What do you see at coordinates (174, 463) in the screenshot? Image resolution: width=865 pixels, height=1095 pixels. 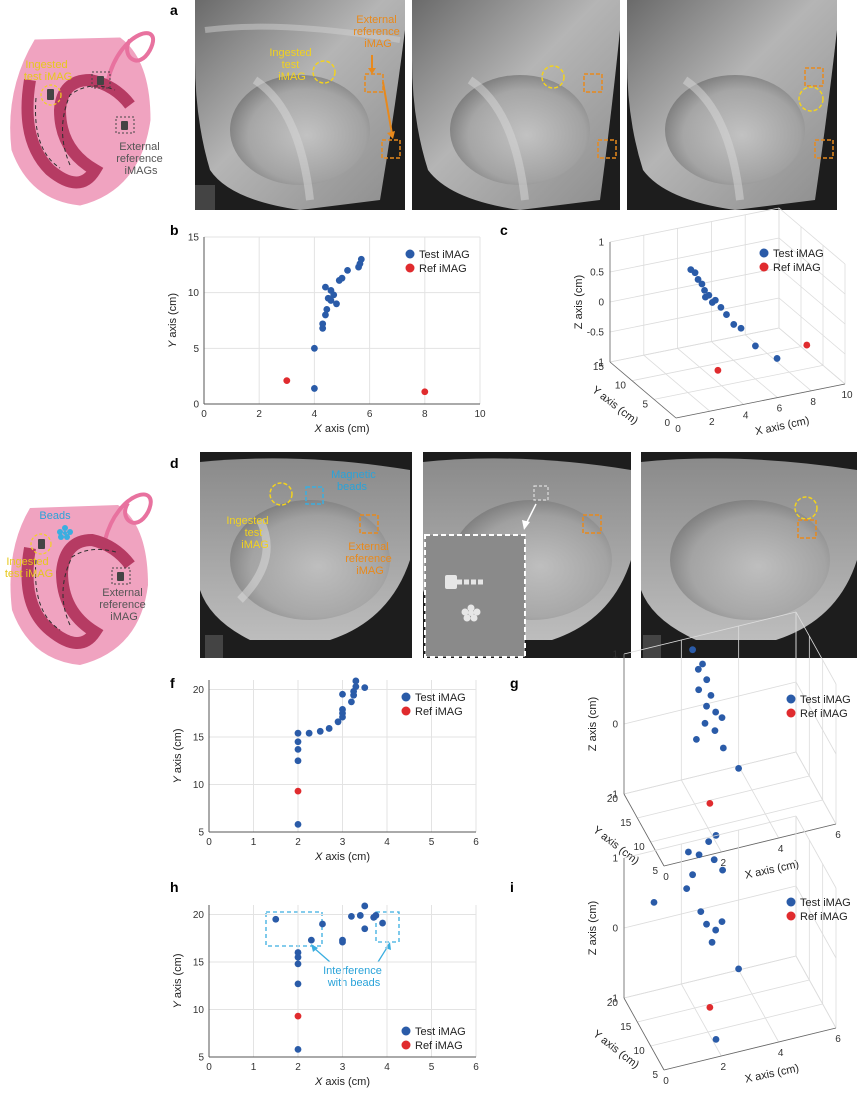 I see `panel-label-d: d` at bounding box center [174, 463].